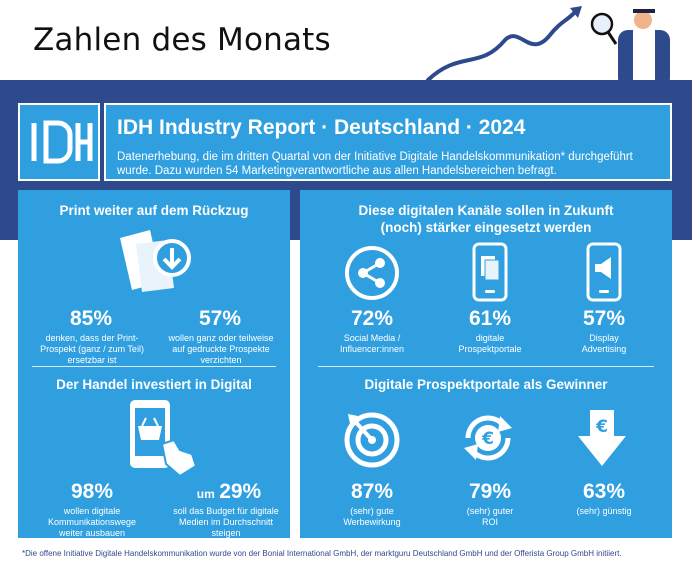 Image resolution: width=692 pixels, height=566 pixels. Describe the element at coordinates (372, 516) in the screenshot. I see `caption-ad-effect: (sehr) gute Werbewirkung` at that location.